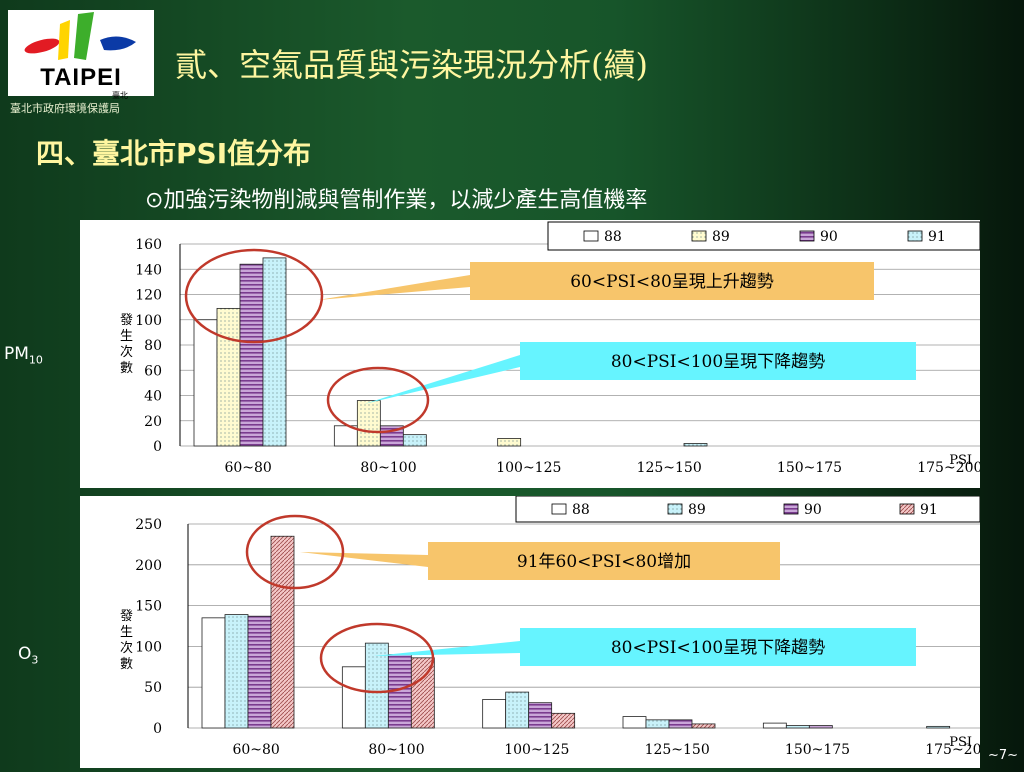 This screenshot has width=1024, height=772. I want to click on section-subtitle: 四、臺北市PSI值分布, so click(173, 152).